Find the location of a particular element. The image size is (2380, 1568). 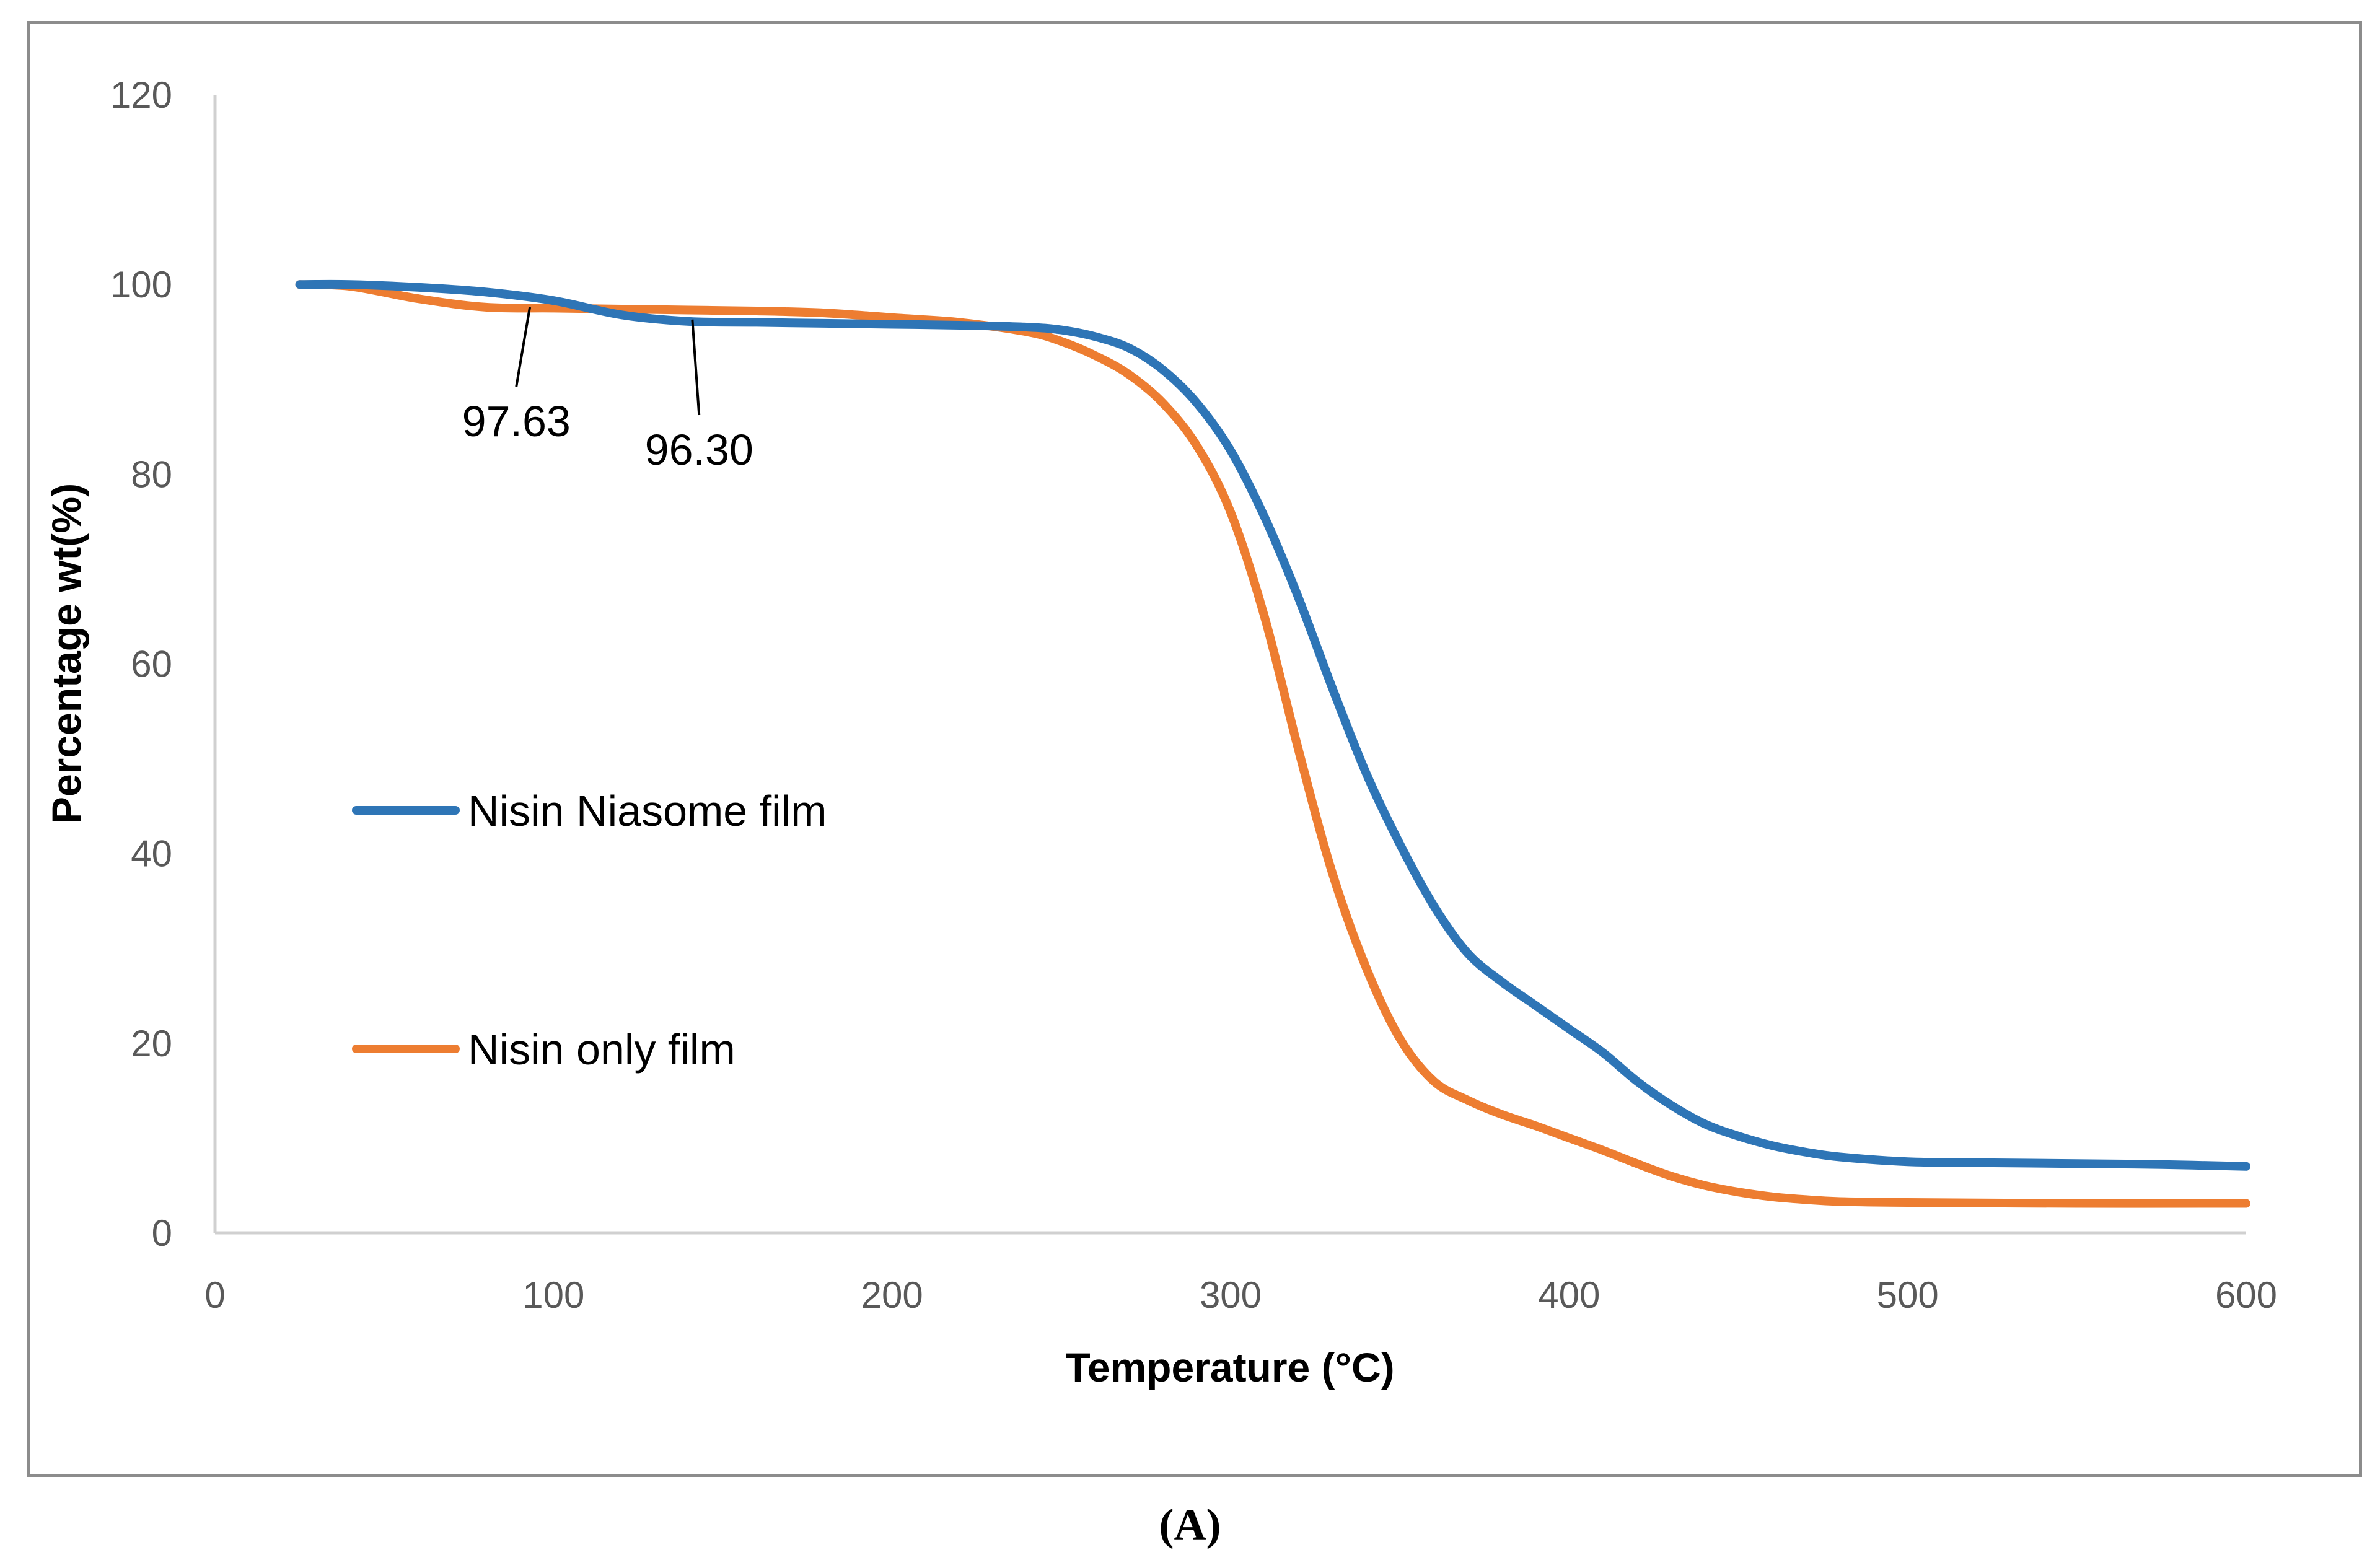

y-tick-label: 120 is located at coordinates (141, 95).